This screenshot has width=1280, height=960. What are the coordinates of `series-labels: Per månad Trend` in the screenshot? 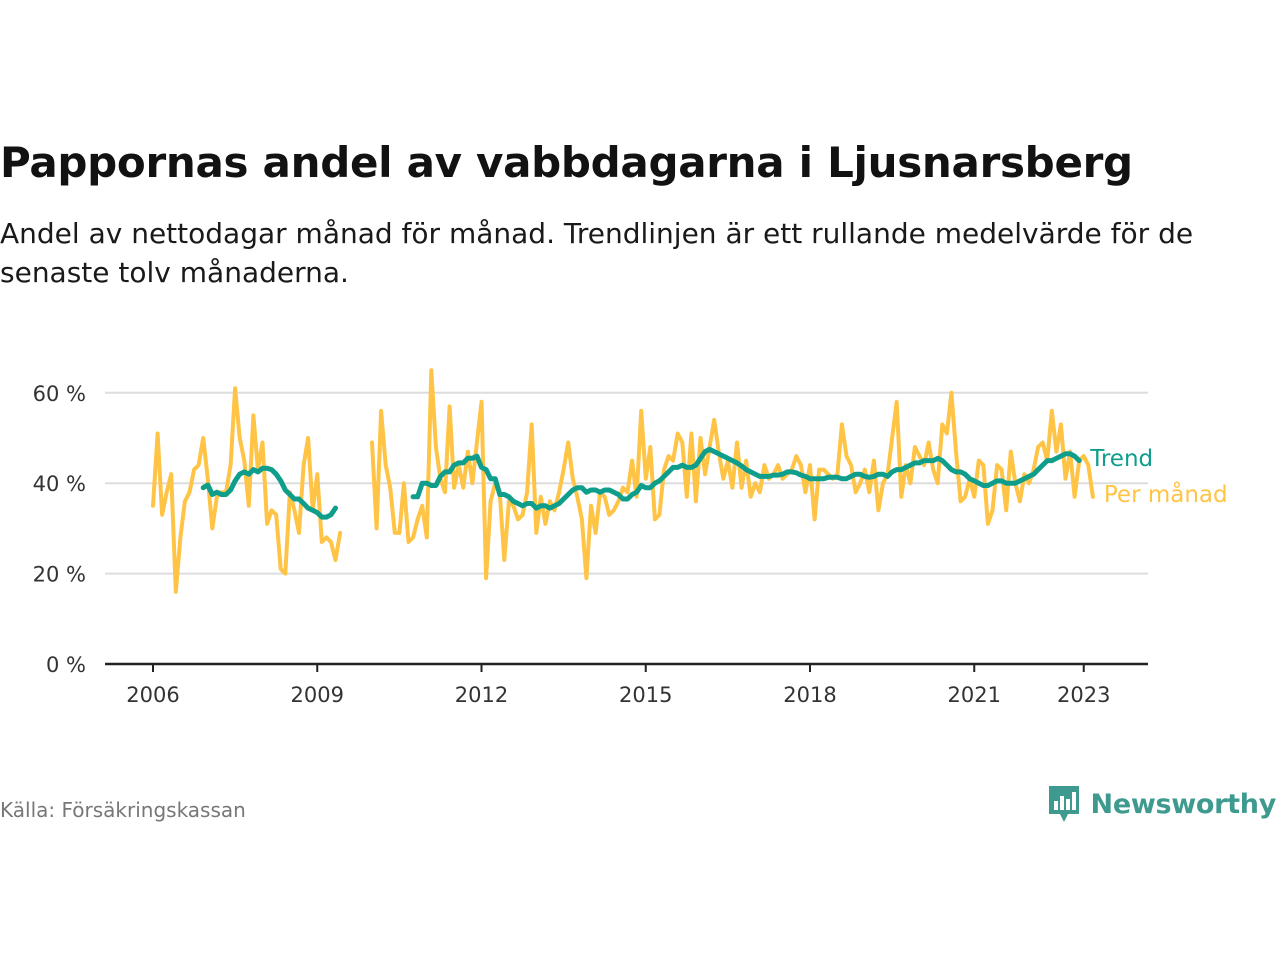 It's located at (1158, 477).